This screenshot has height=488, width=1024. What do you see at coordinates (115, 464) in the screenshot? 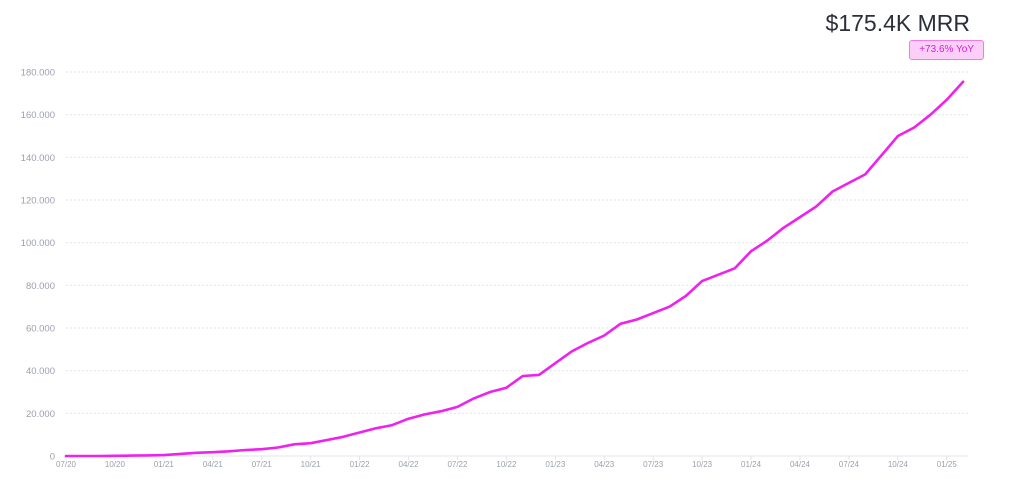
I see `x-tick-label: 10/20` at bounding box center [115, 464].